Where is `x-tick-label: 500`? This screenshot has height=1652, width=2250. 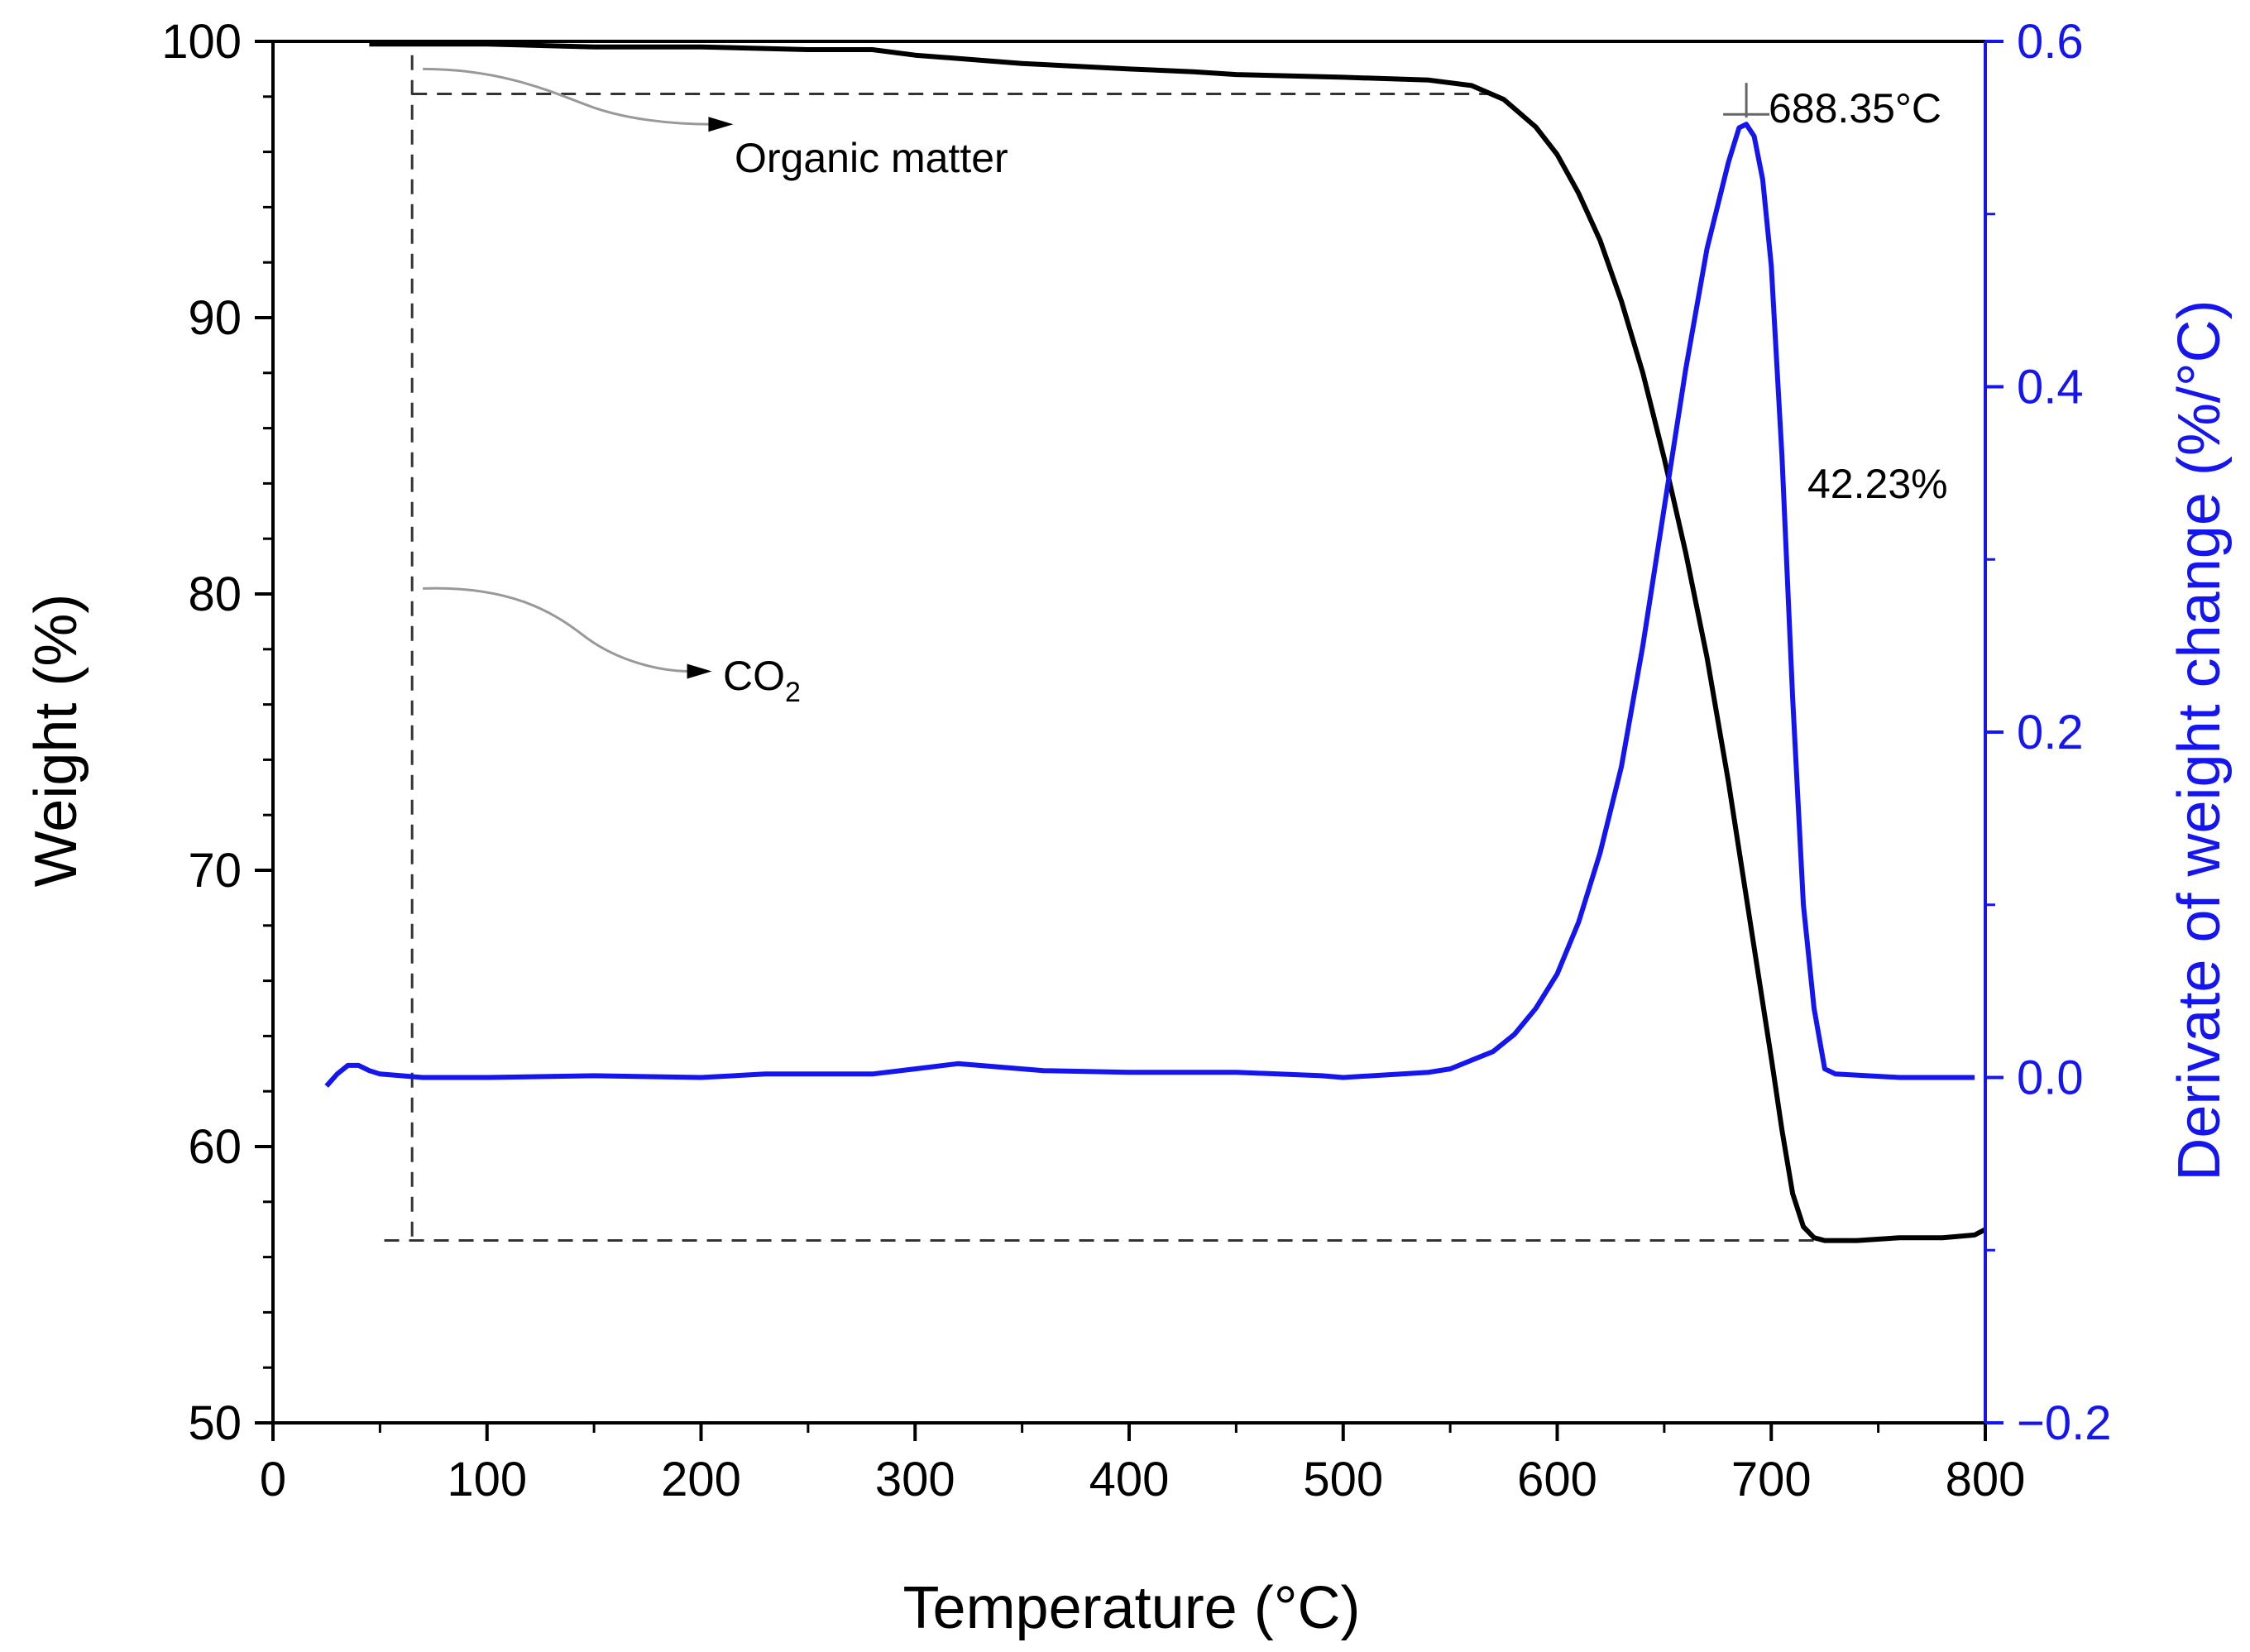
x-tick-label: 500 is located at coordinates (1343, 1479).